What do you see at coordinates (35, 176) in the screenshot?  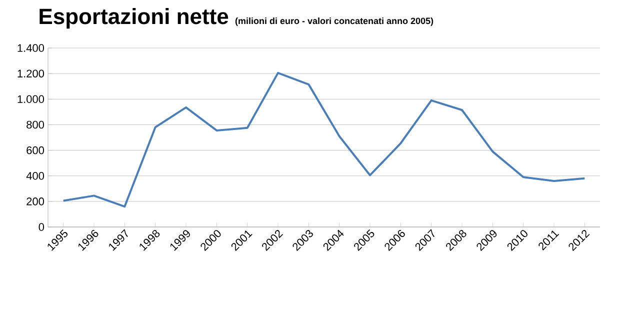 I see `y-tick-label: 400` at bounding box center [35, 176].